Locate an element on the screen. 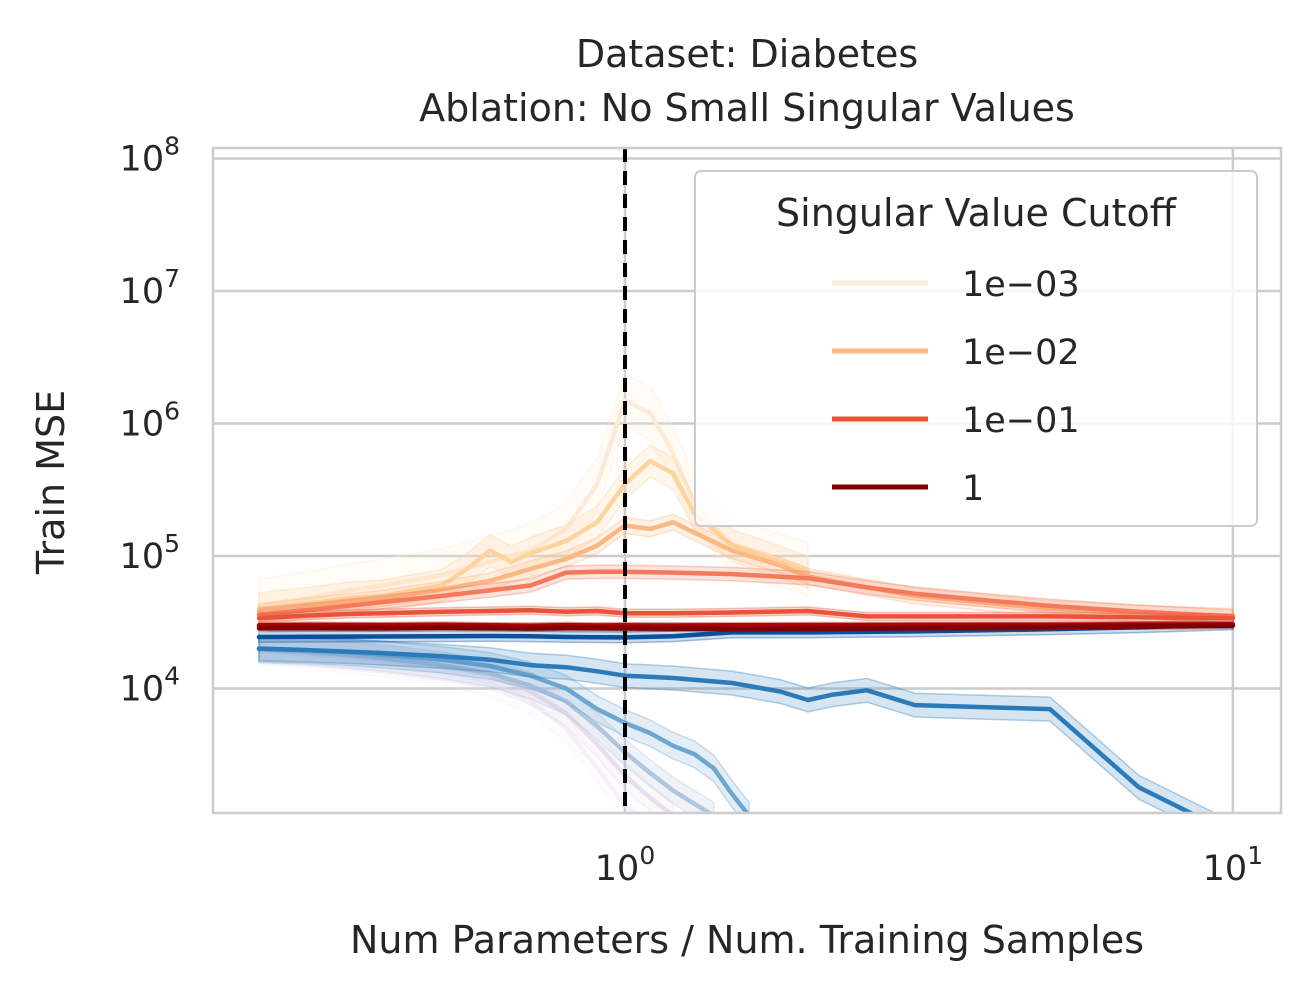  y-tick-label: 10⁴ is located at coordinates (150, 686).